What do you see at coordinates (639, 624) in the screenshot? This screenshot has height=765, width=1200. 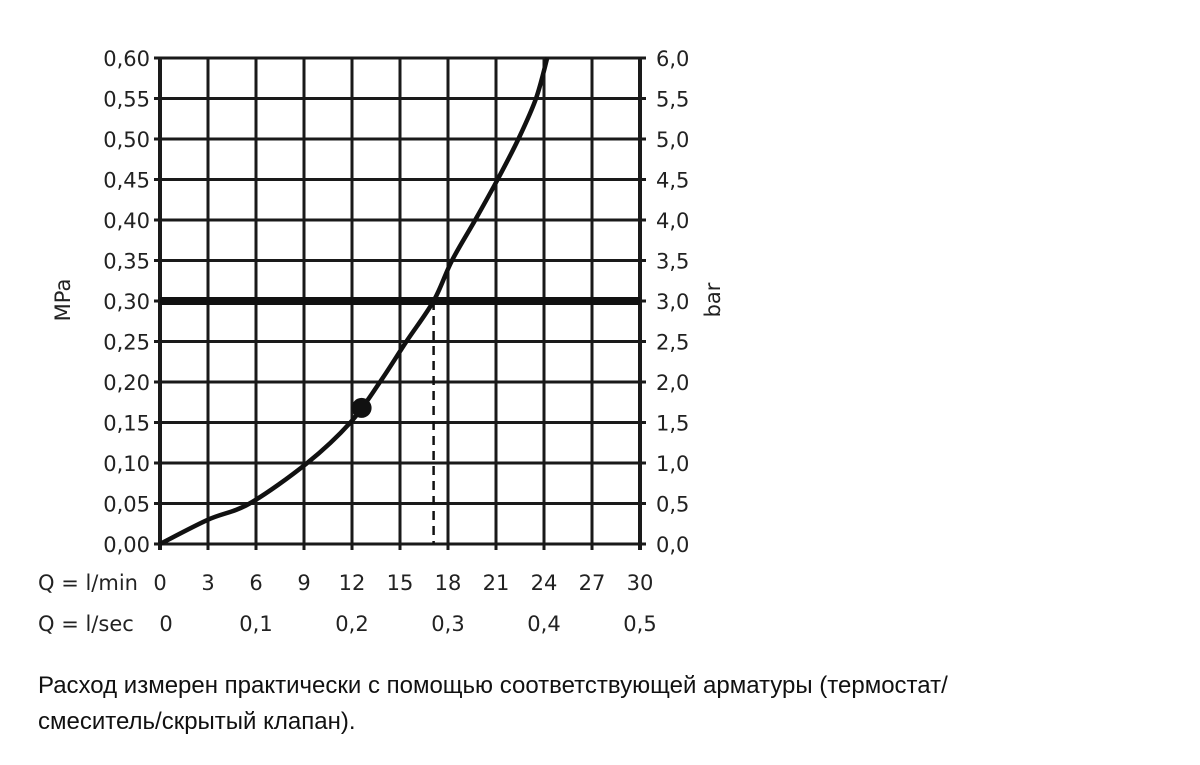 I see `x-tick-label-lsec: 0,5` at bounding box center [639, 624].